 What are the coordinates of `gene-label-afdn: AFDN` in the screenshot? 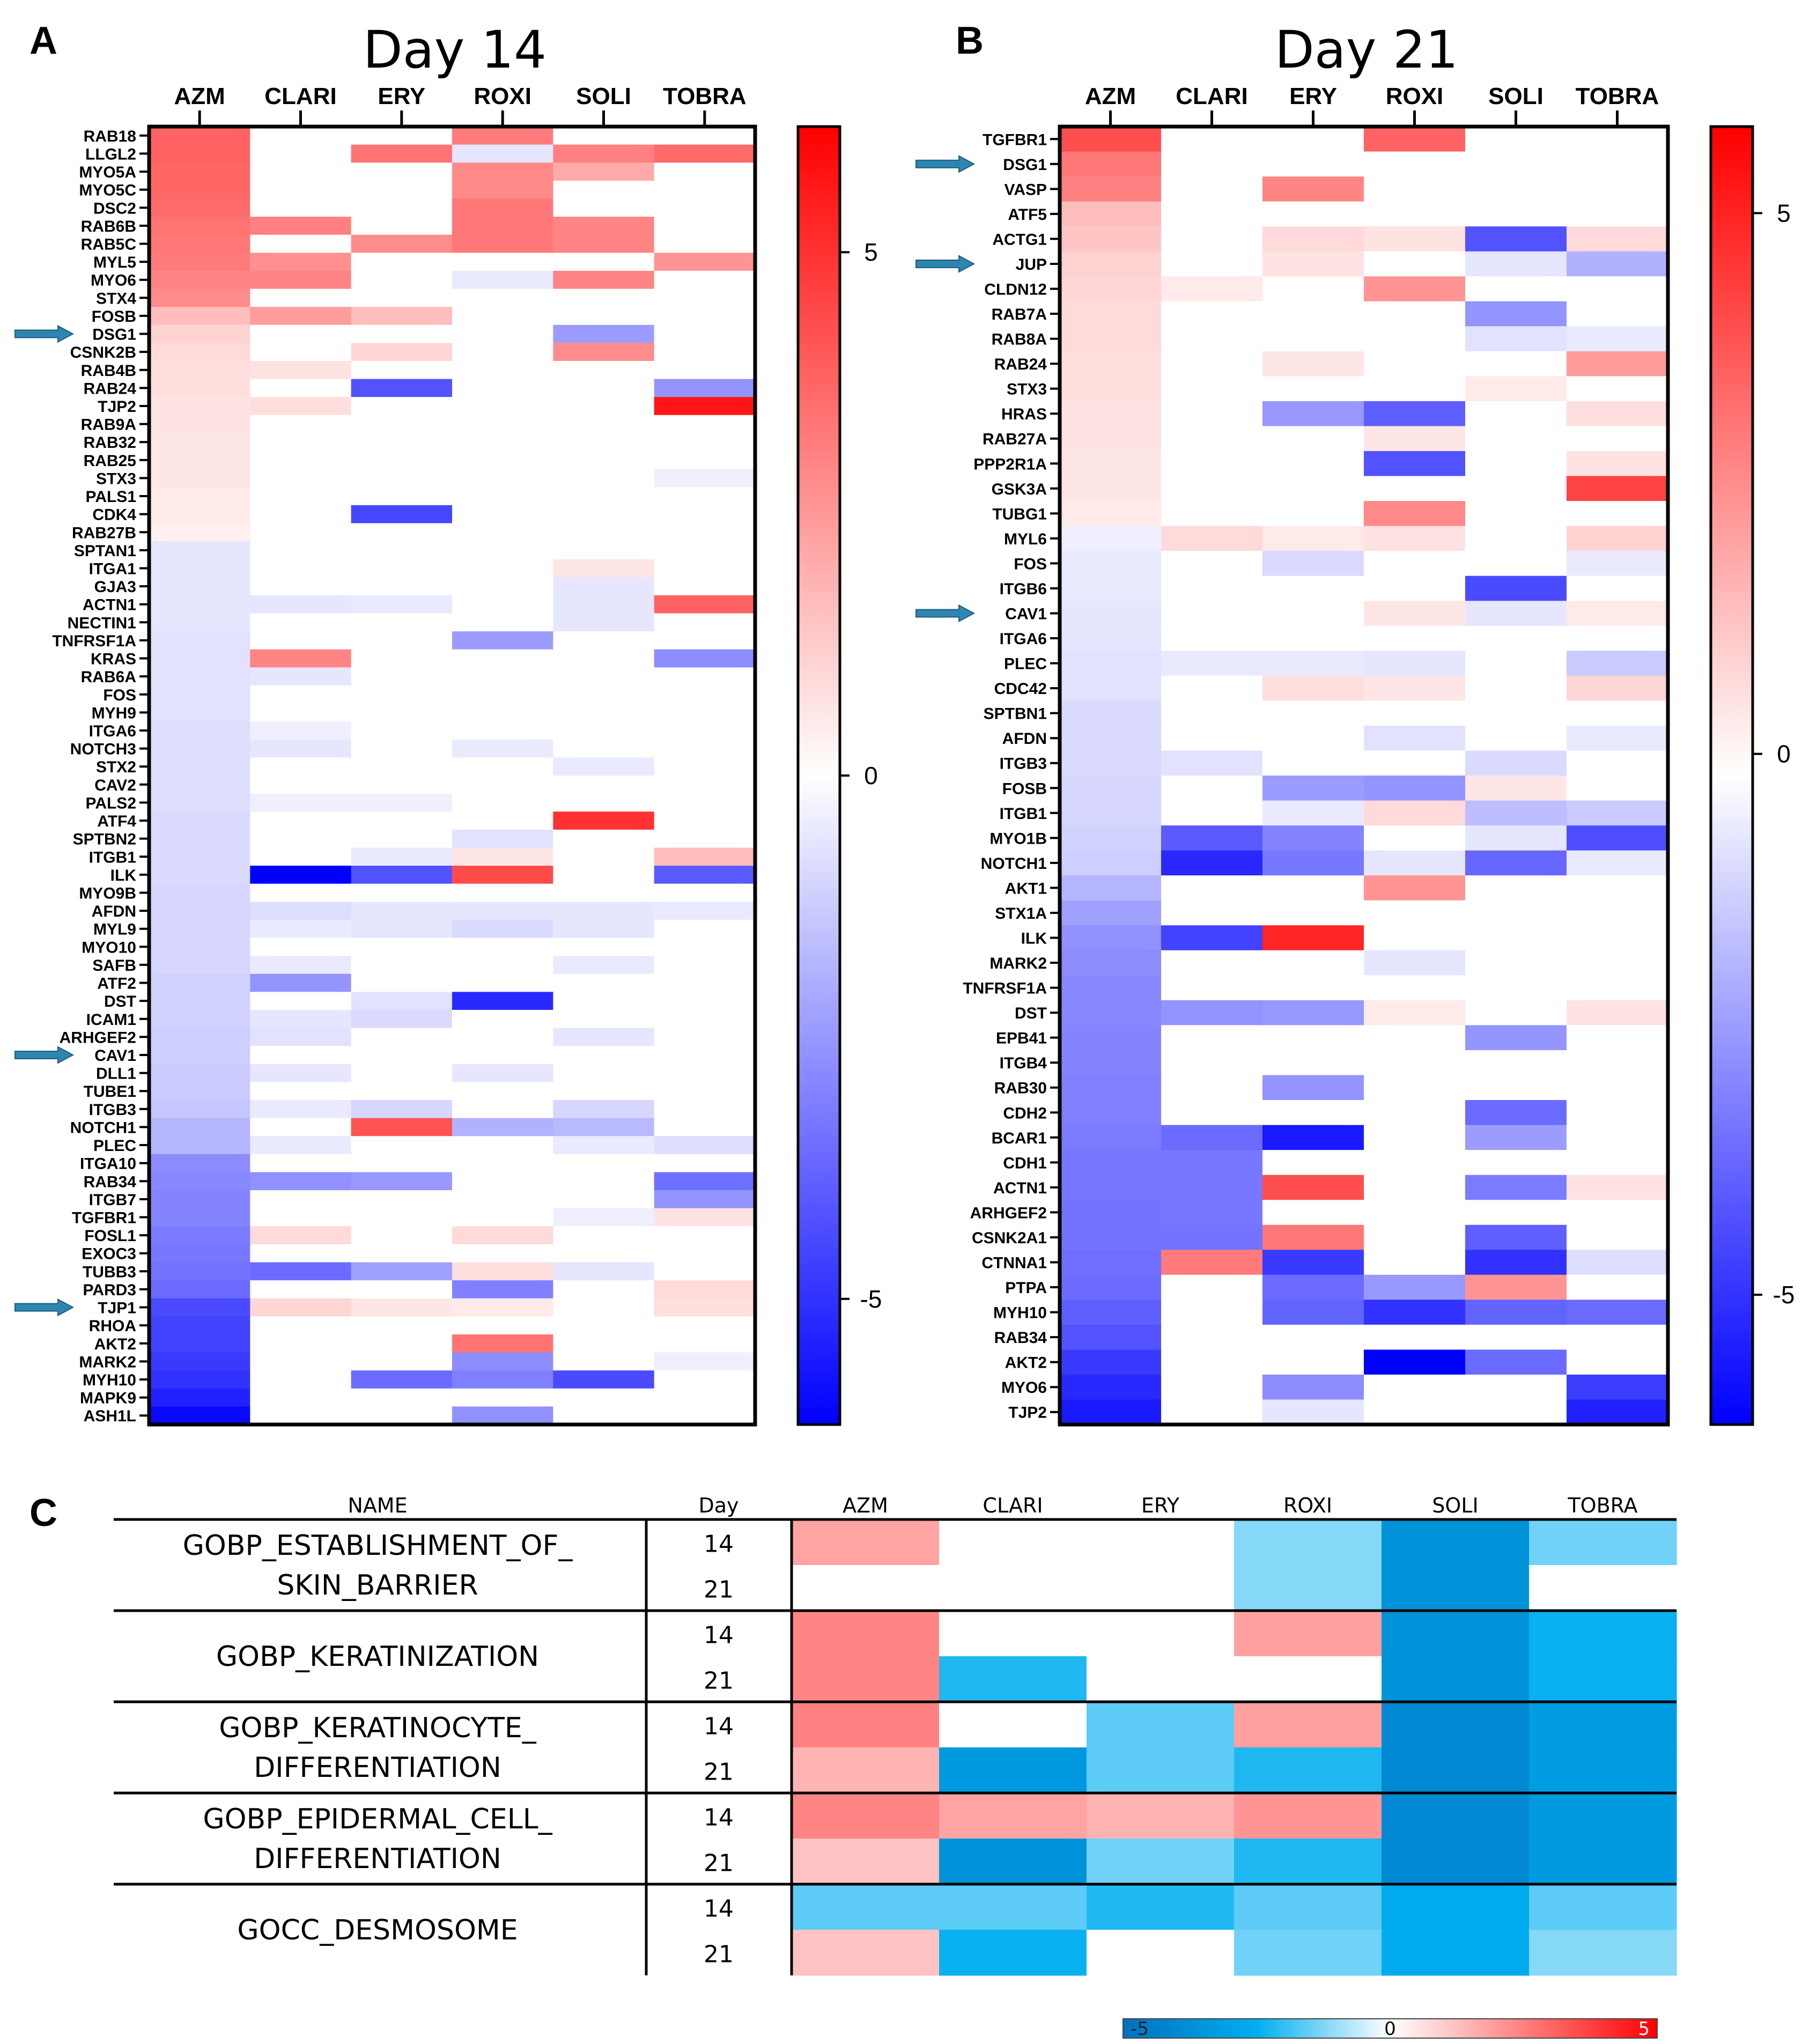 It's located at (1024, 739).